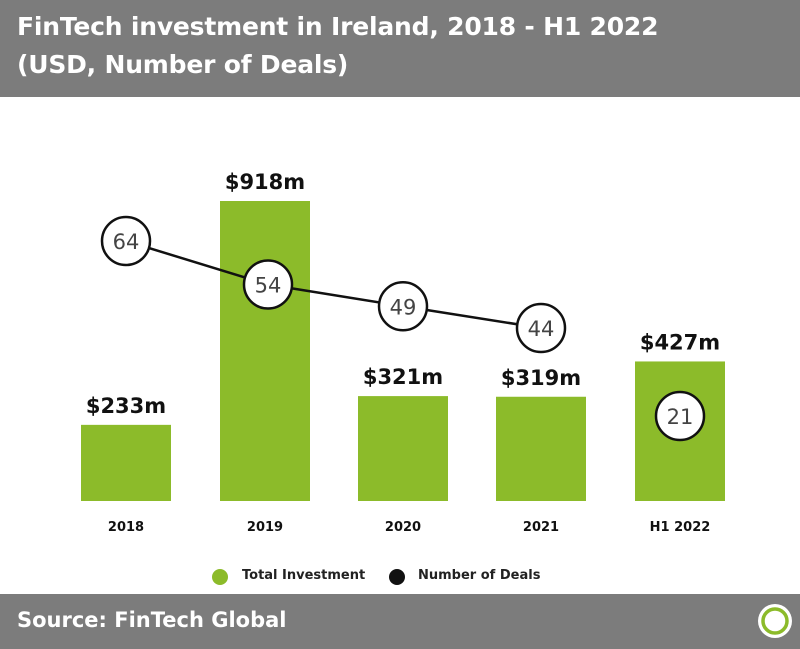 Image resolution: width=800 pixels, height=649 pixels. Describe the element at coordinates (220, 577) in the screenshot. I see `legend-swatch-total-investment` at that location.